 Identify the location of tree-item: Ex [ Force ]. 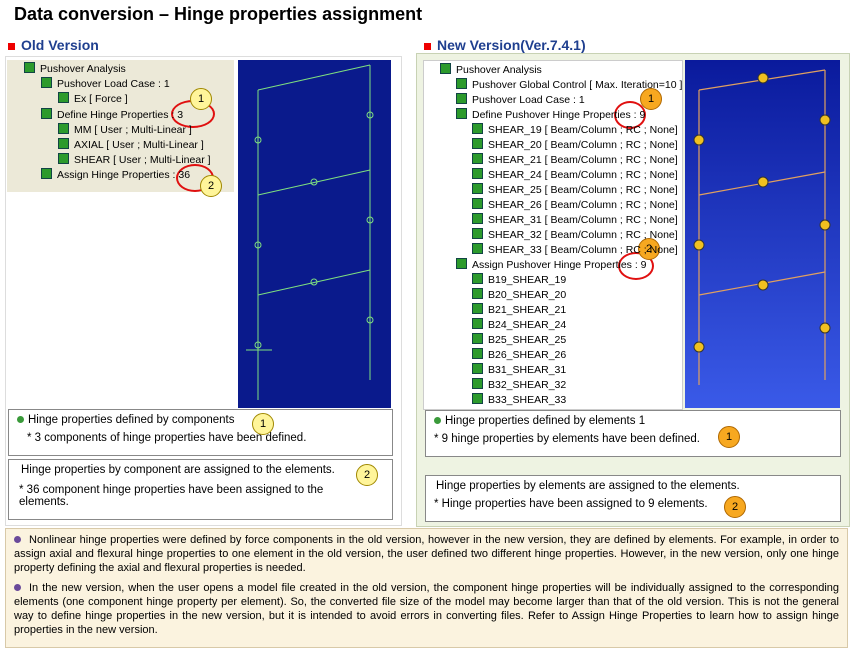
(93, 99).